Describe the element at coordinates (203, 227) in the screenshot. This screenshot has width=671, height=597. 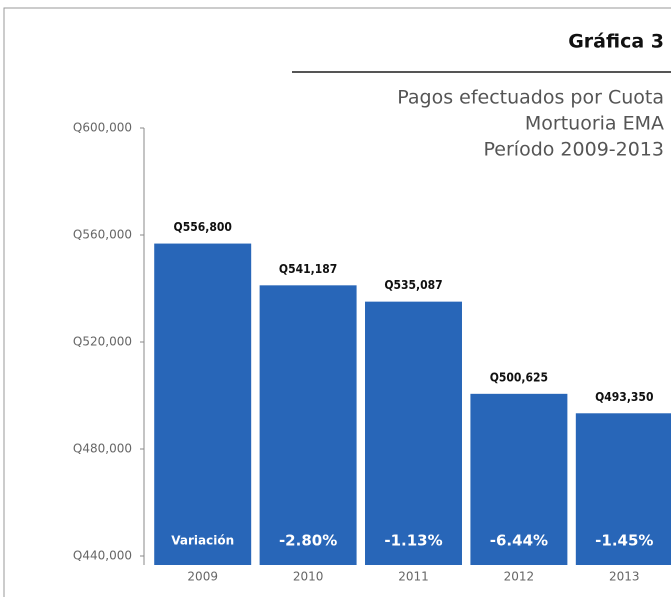
I see `value-label: Q556,800` at that location.